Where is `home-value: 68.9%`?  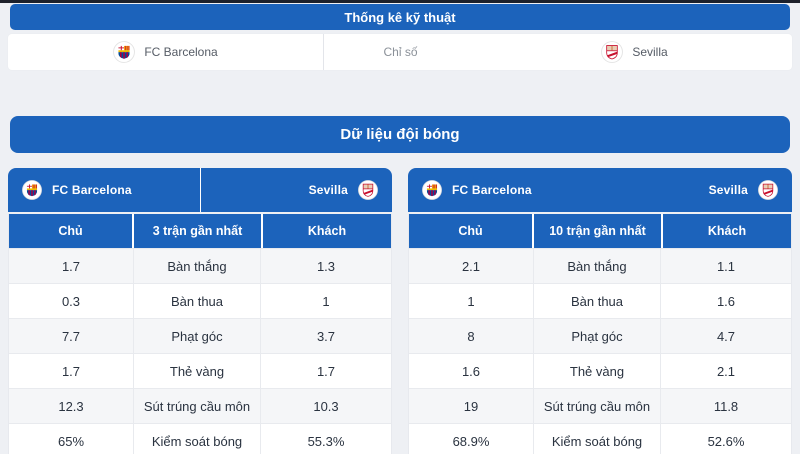 home-value: 68.9% is located at coordinates (471, 441).